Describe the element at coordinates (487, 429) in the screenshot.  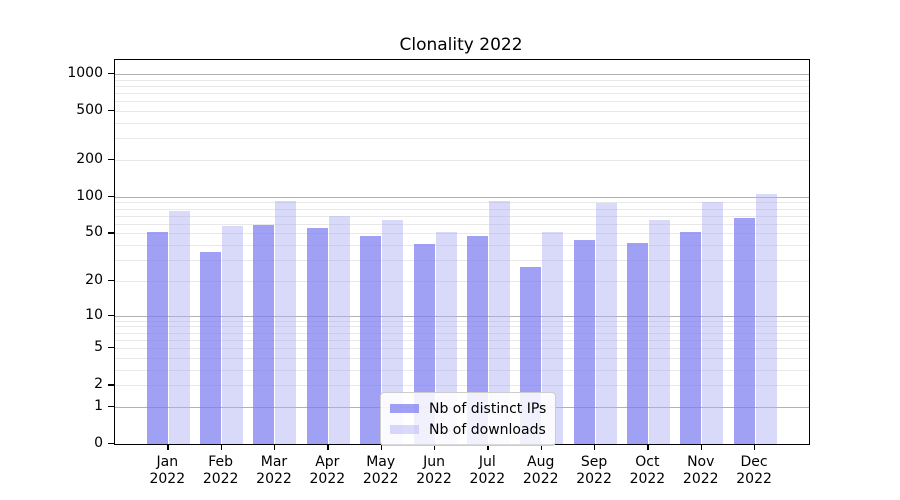
I see `legend-label-downloads: Nb of downloads` at that location.